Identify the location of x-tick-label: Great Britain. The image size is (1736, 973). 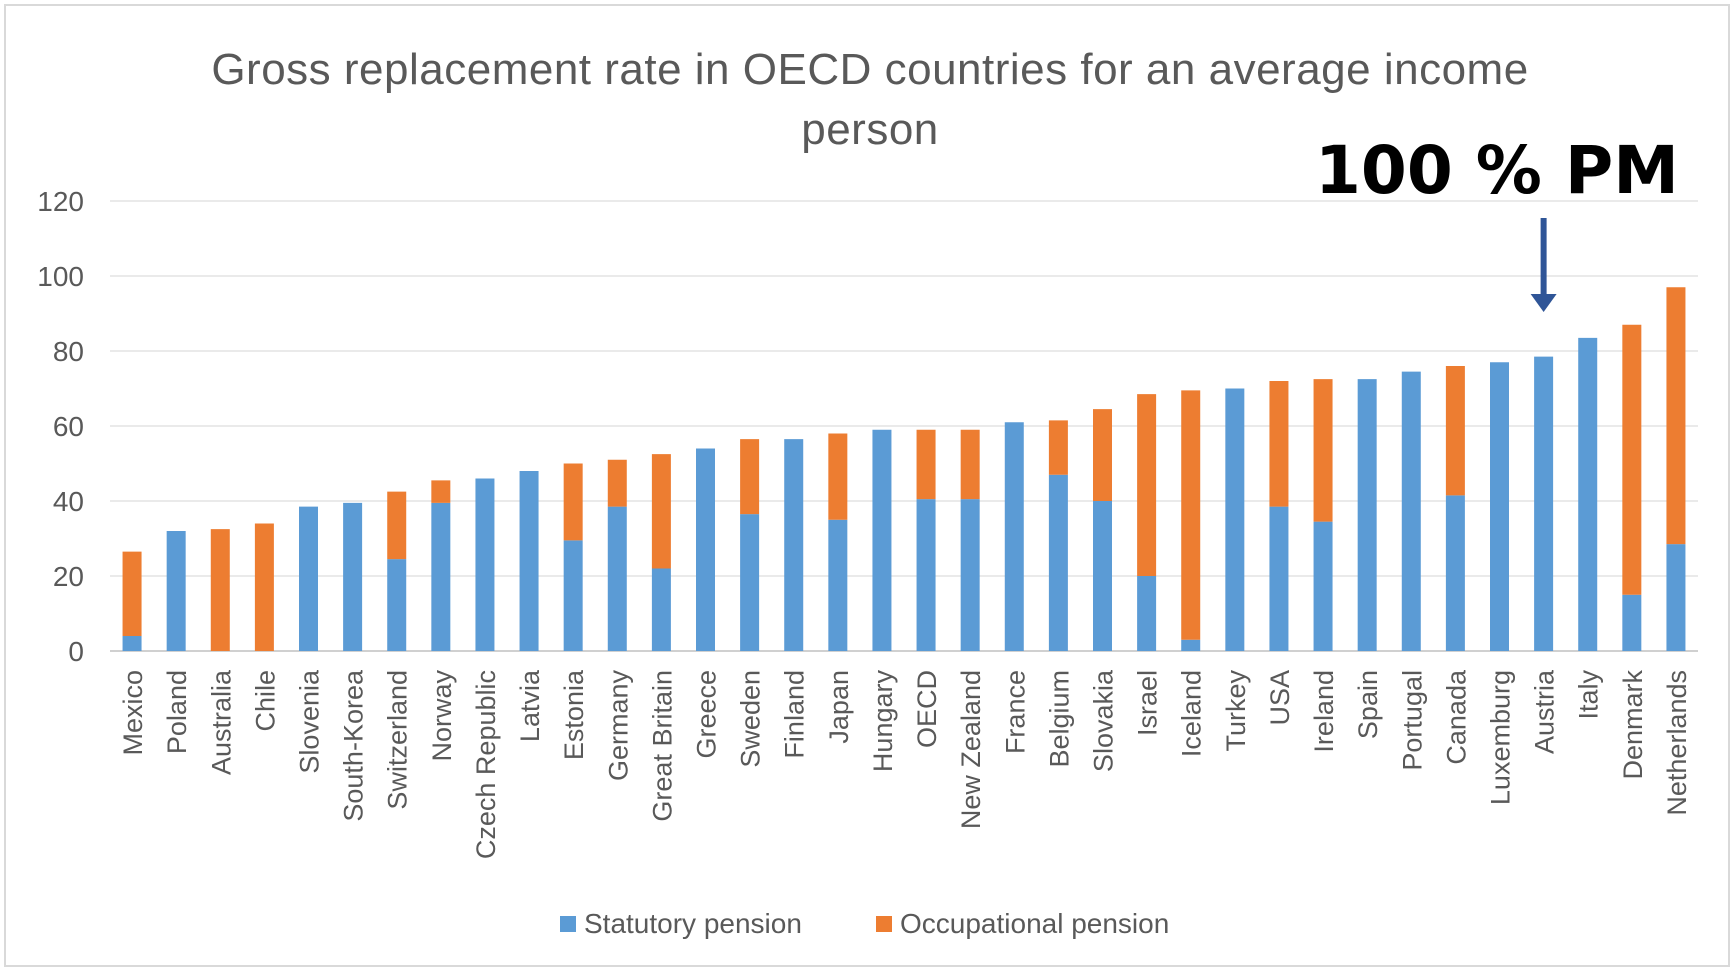
(662, 746).